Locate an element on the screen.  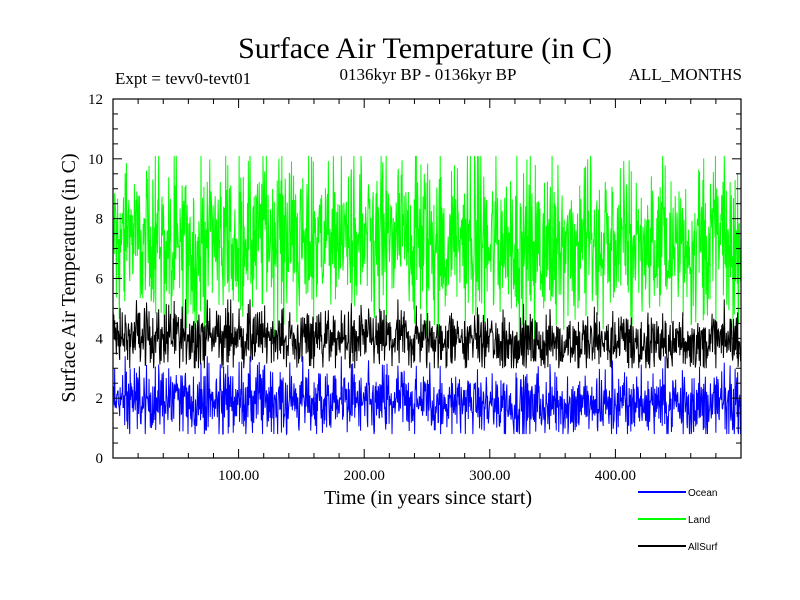
x-tick-label: 400.00 is located at coordinates (615, 476).